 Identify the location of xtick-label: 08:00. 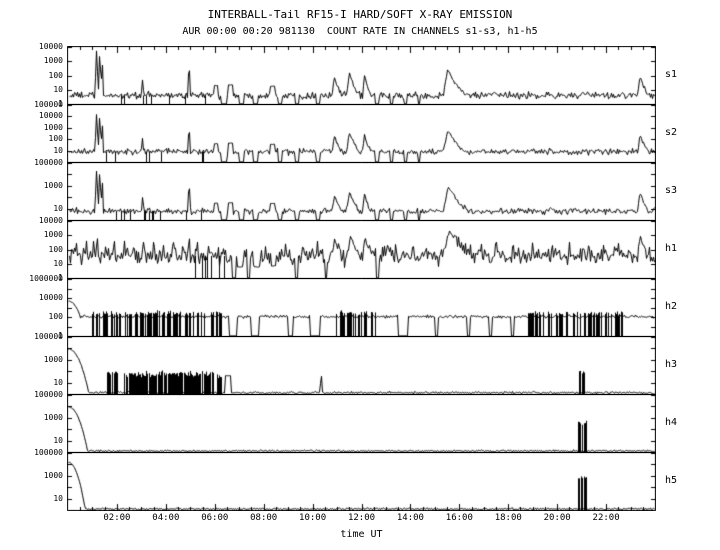
(264, 518).